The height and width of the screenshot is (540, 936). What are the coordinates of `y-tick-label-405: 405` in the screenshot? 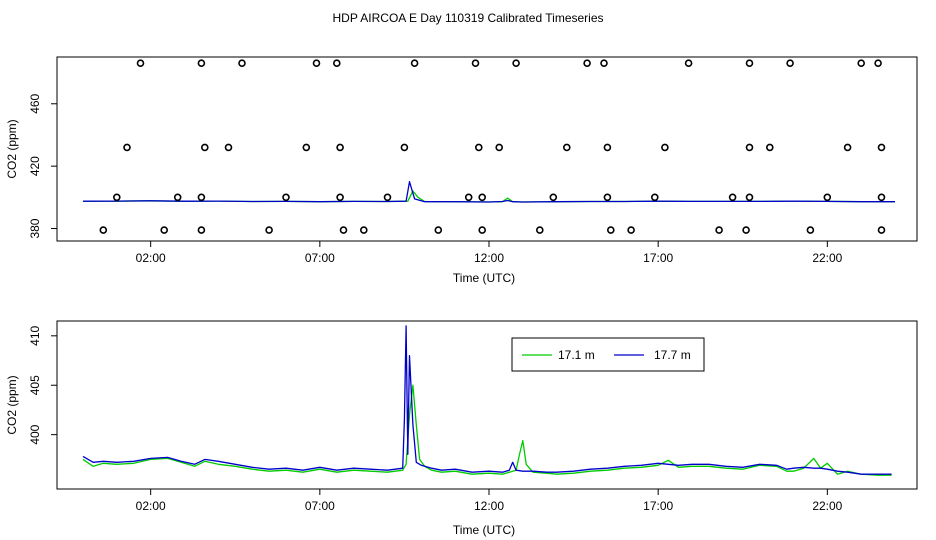 It's located at (35, 385).